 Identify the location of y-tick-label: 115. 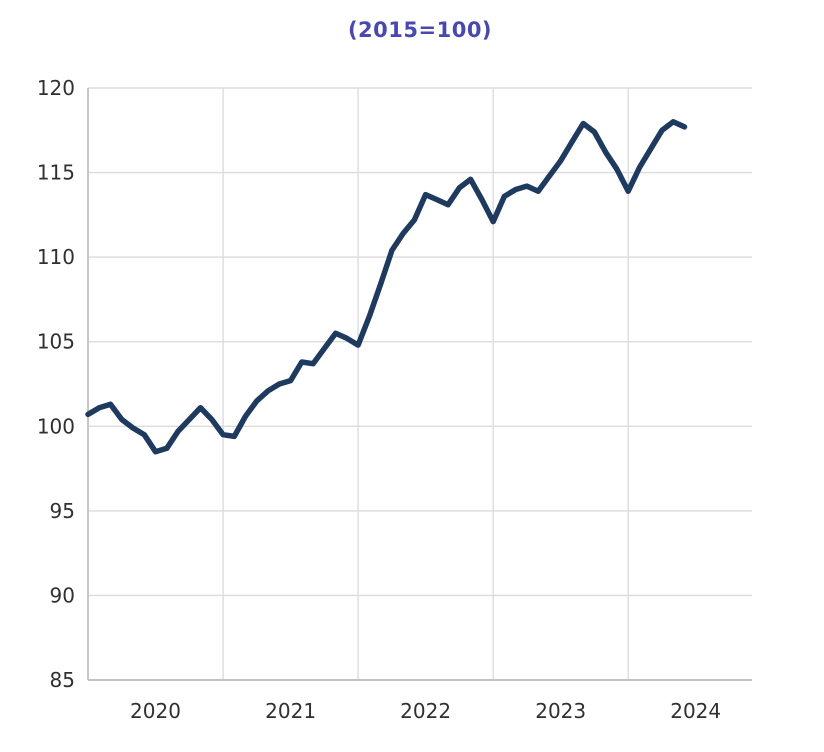
(56, 173).